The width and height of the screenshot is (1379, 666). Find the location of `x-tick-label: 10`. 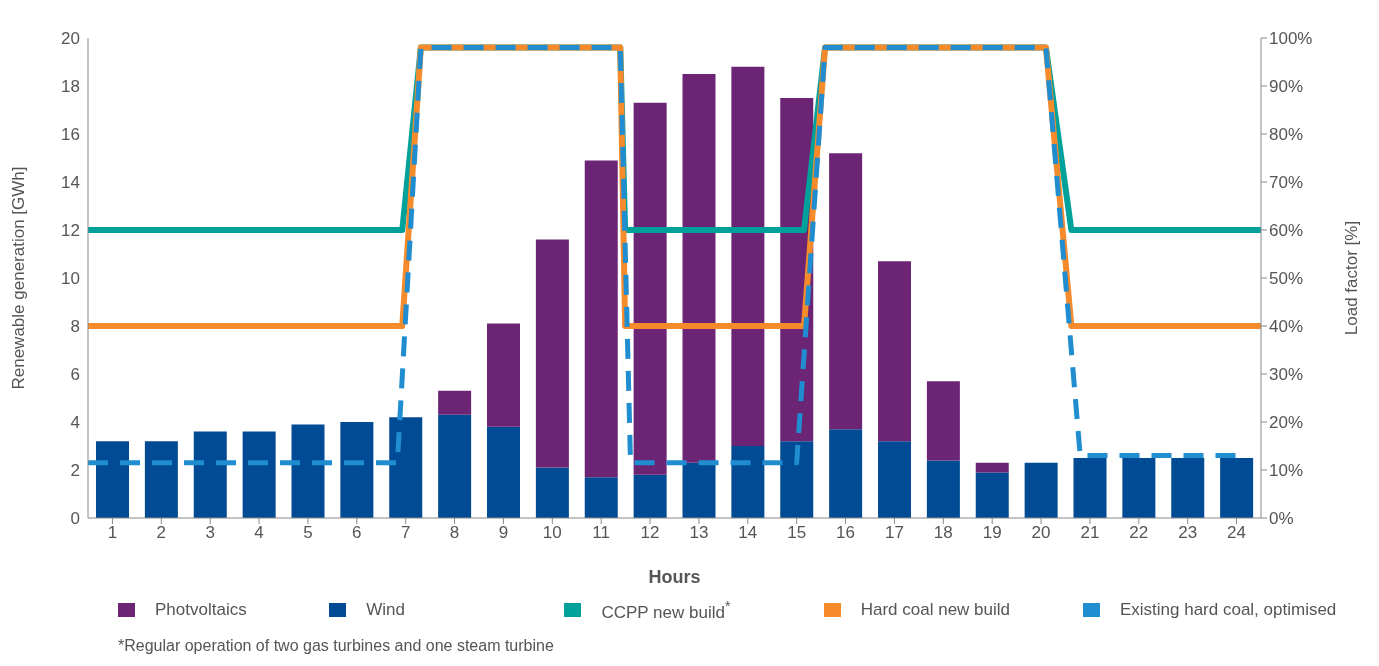

x-tick-label: 10 is located at coordinates (552, 533).